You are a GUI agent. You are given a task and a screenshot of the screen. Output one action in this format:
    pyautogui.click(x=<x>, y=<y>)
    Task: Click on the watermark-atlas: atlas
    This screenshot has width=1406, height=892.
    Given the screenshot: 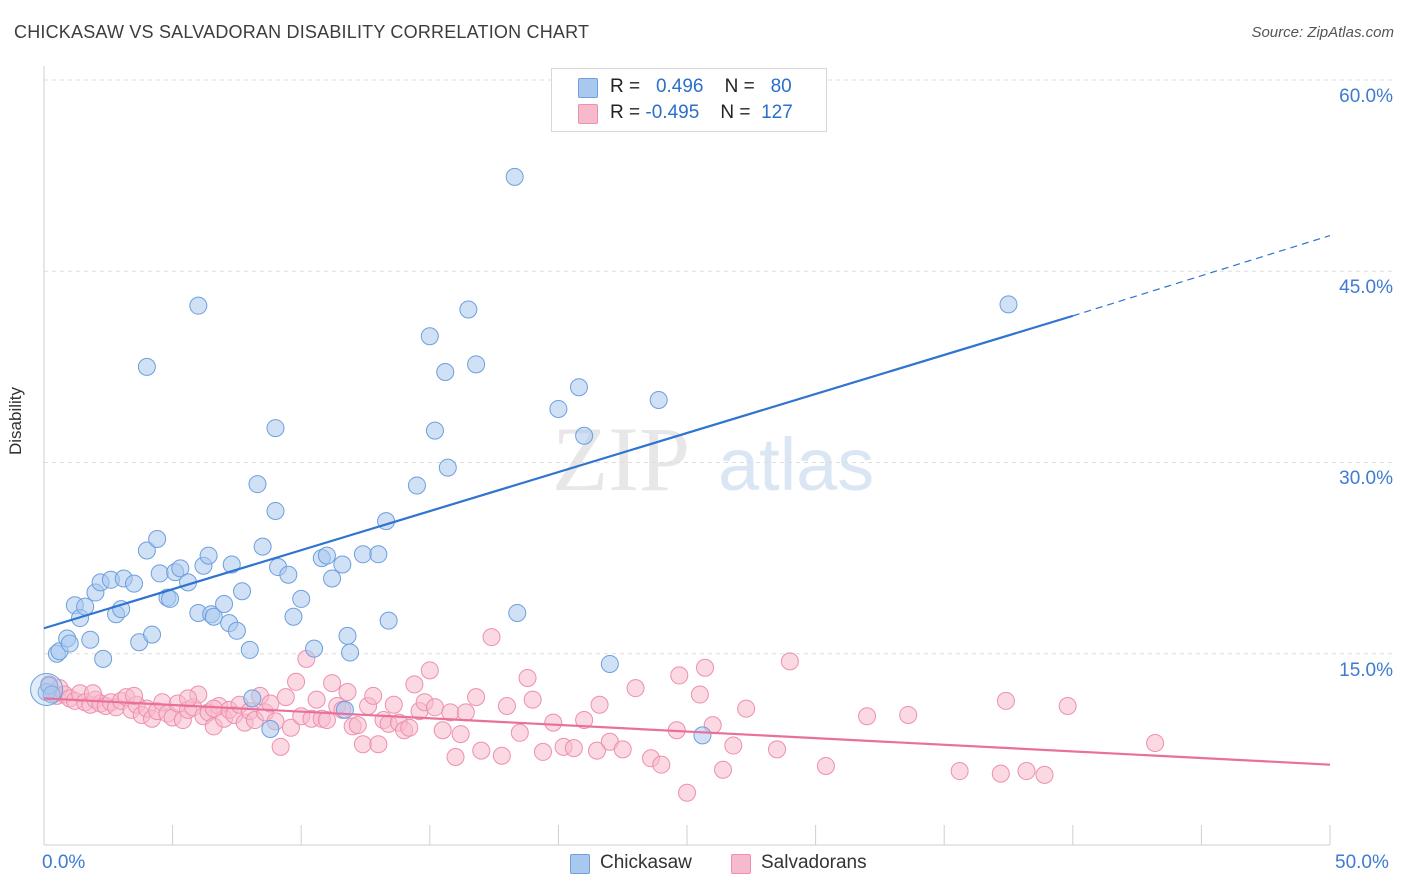 What is the action you would take?
    pyautogui.click(x=796, y=464)
    